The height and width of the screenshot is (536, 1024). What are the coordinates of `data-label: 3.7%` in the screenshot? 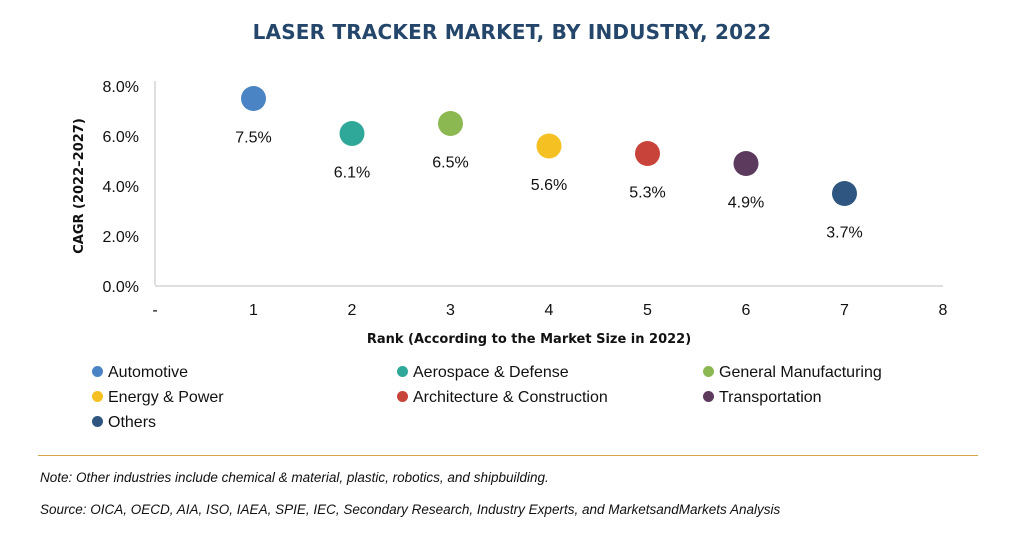 It's located at (844, 233).